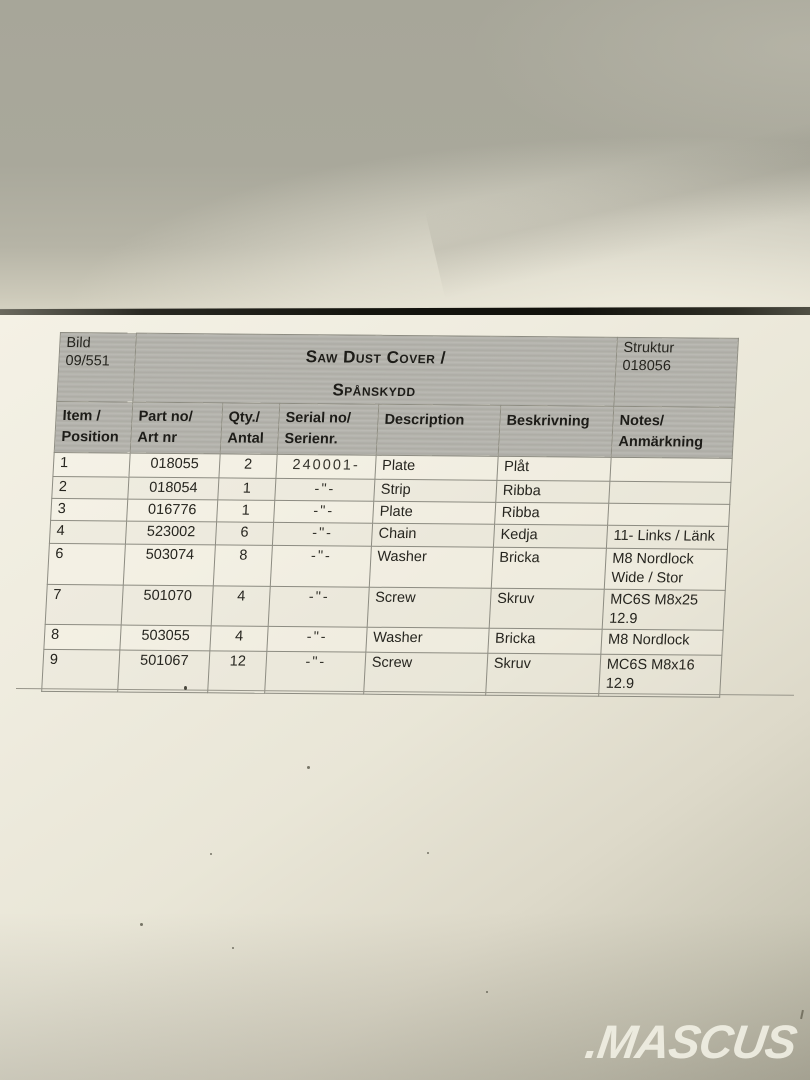 This screenshot has width=810, height=1080. Describe the element at coordinates (376, 356) in the screenshot. I see `document-title-line1: Saw Dust Cover /` at that location.